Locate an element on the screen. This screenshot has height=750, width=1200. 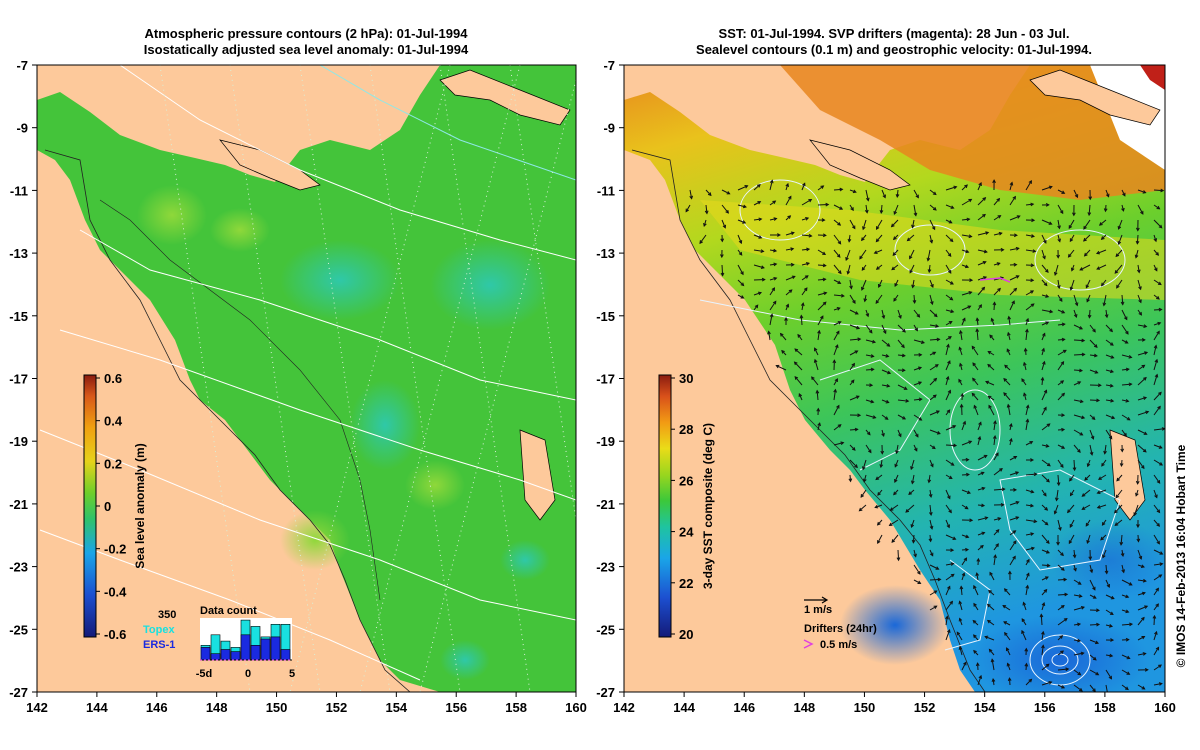
right-y-tick-label: -11 is located at coordinates (606, 190).